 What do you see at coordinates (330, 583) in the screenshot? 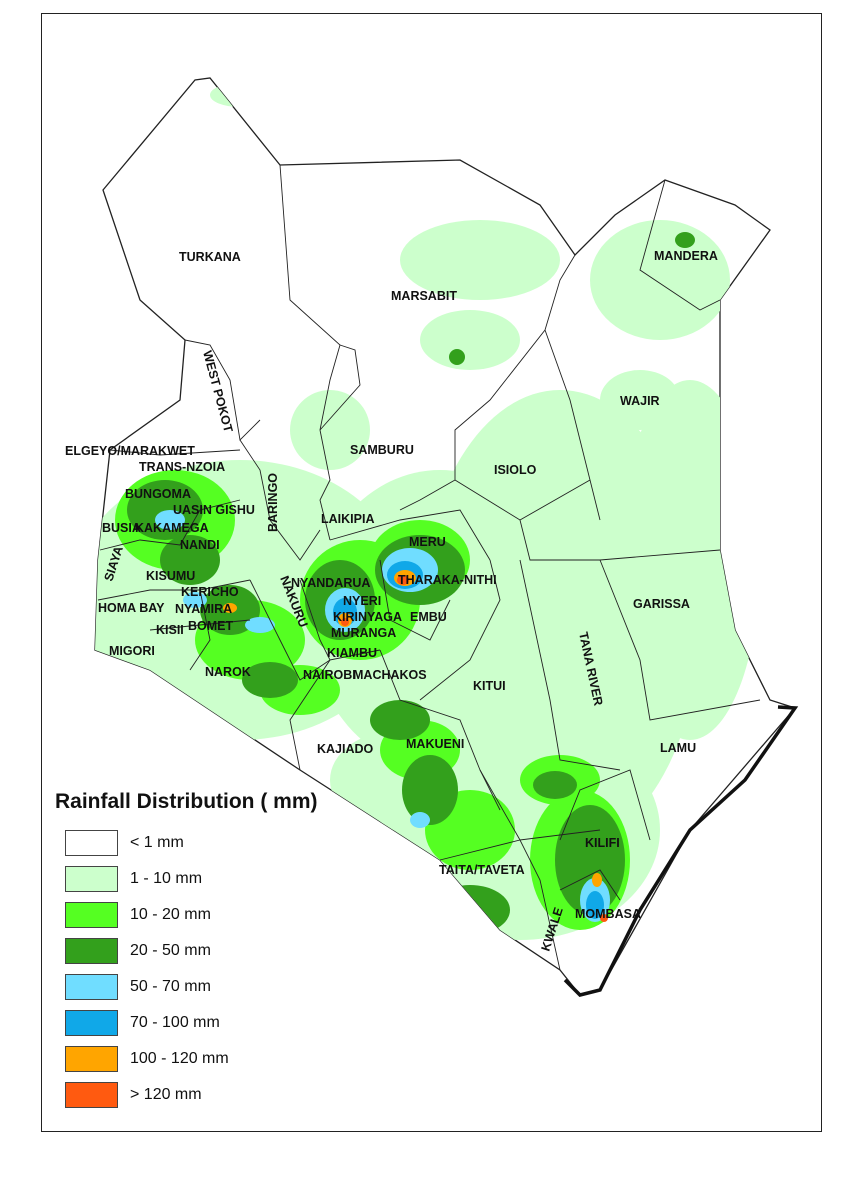
I see `county-label-nyandarua: NYANDARUA` at bounding box center [330, 583].